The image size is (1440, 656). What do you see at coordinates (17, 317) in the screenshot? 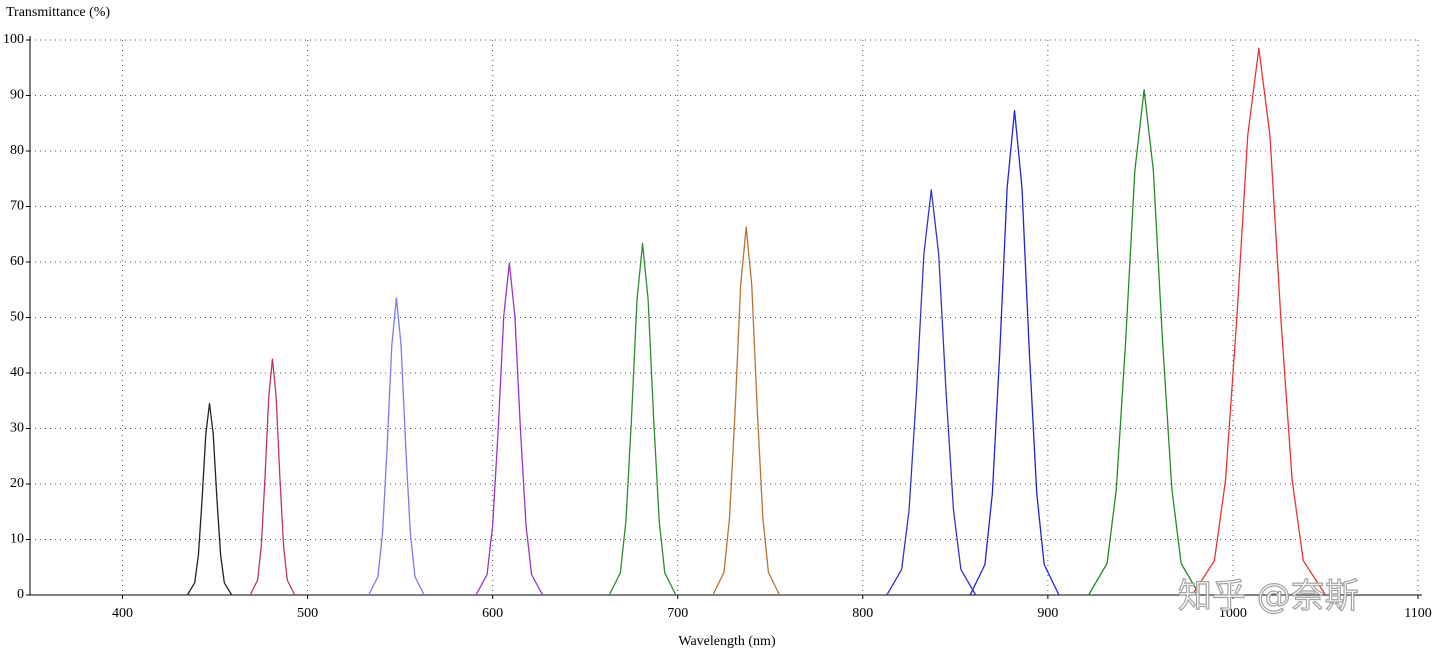
I see `y-tick-label: 50` at bounding box center [17, 317].